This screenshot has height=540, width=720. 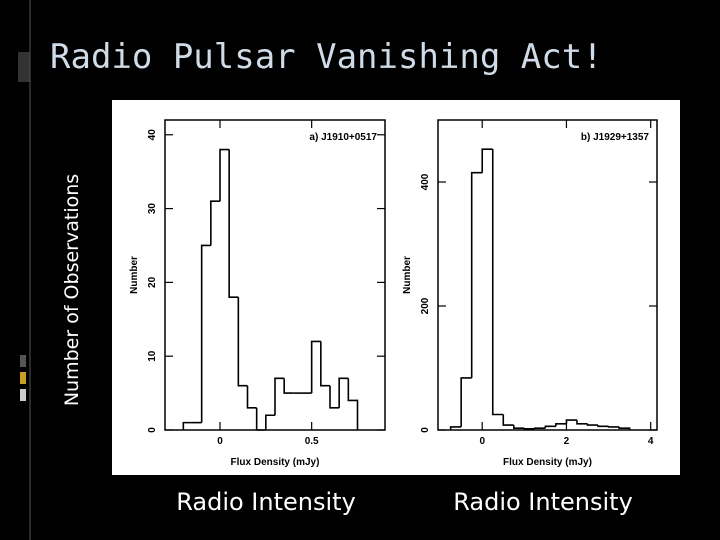 What do you see at coordinates (615, 137) in the screenshot?
I see `chart-annotation: b) J1929+1357` at bounding box center [615, 137].